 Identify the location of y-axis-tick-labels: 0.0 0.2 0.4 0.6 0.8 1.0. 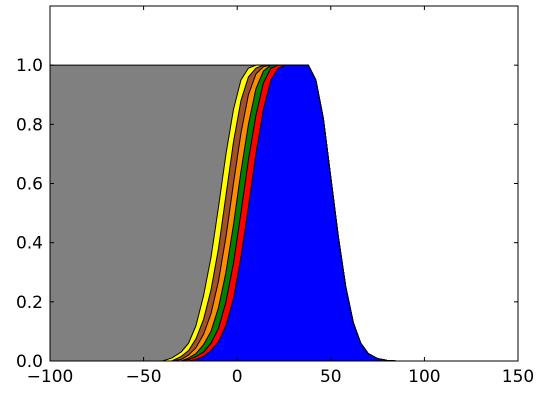
(29, 214).